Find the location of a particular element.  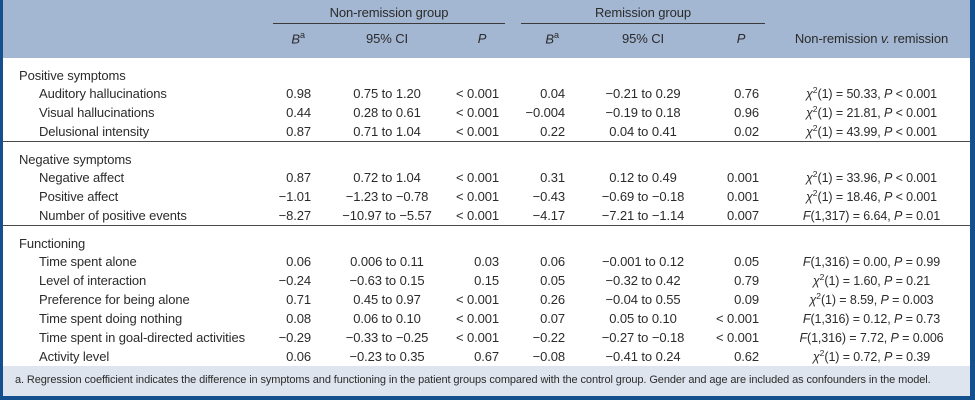

b-value: 0.05 is located at coordinates (552, 280).